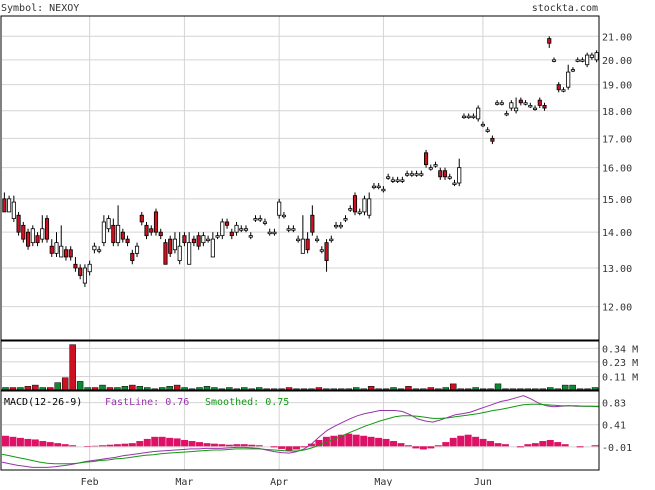 The height and width of the screenshot is (490, 655). I want to click on price-tick-label: 18.00, so click(617, 112).